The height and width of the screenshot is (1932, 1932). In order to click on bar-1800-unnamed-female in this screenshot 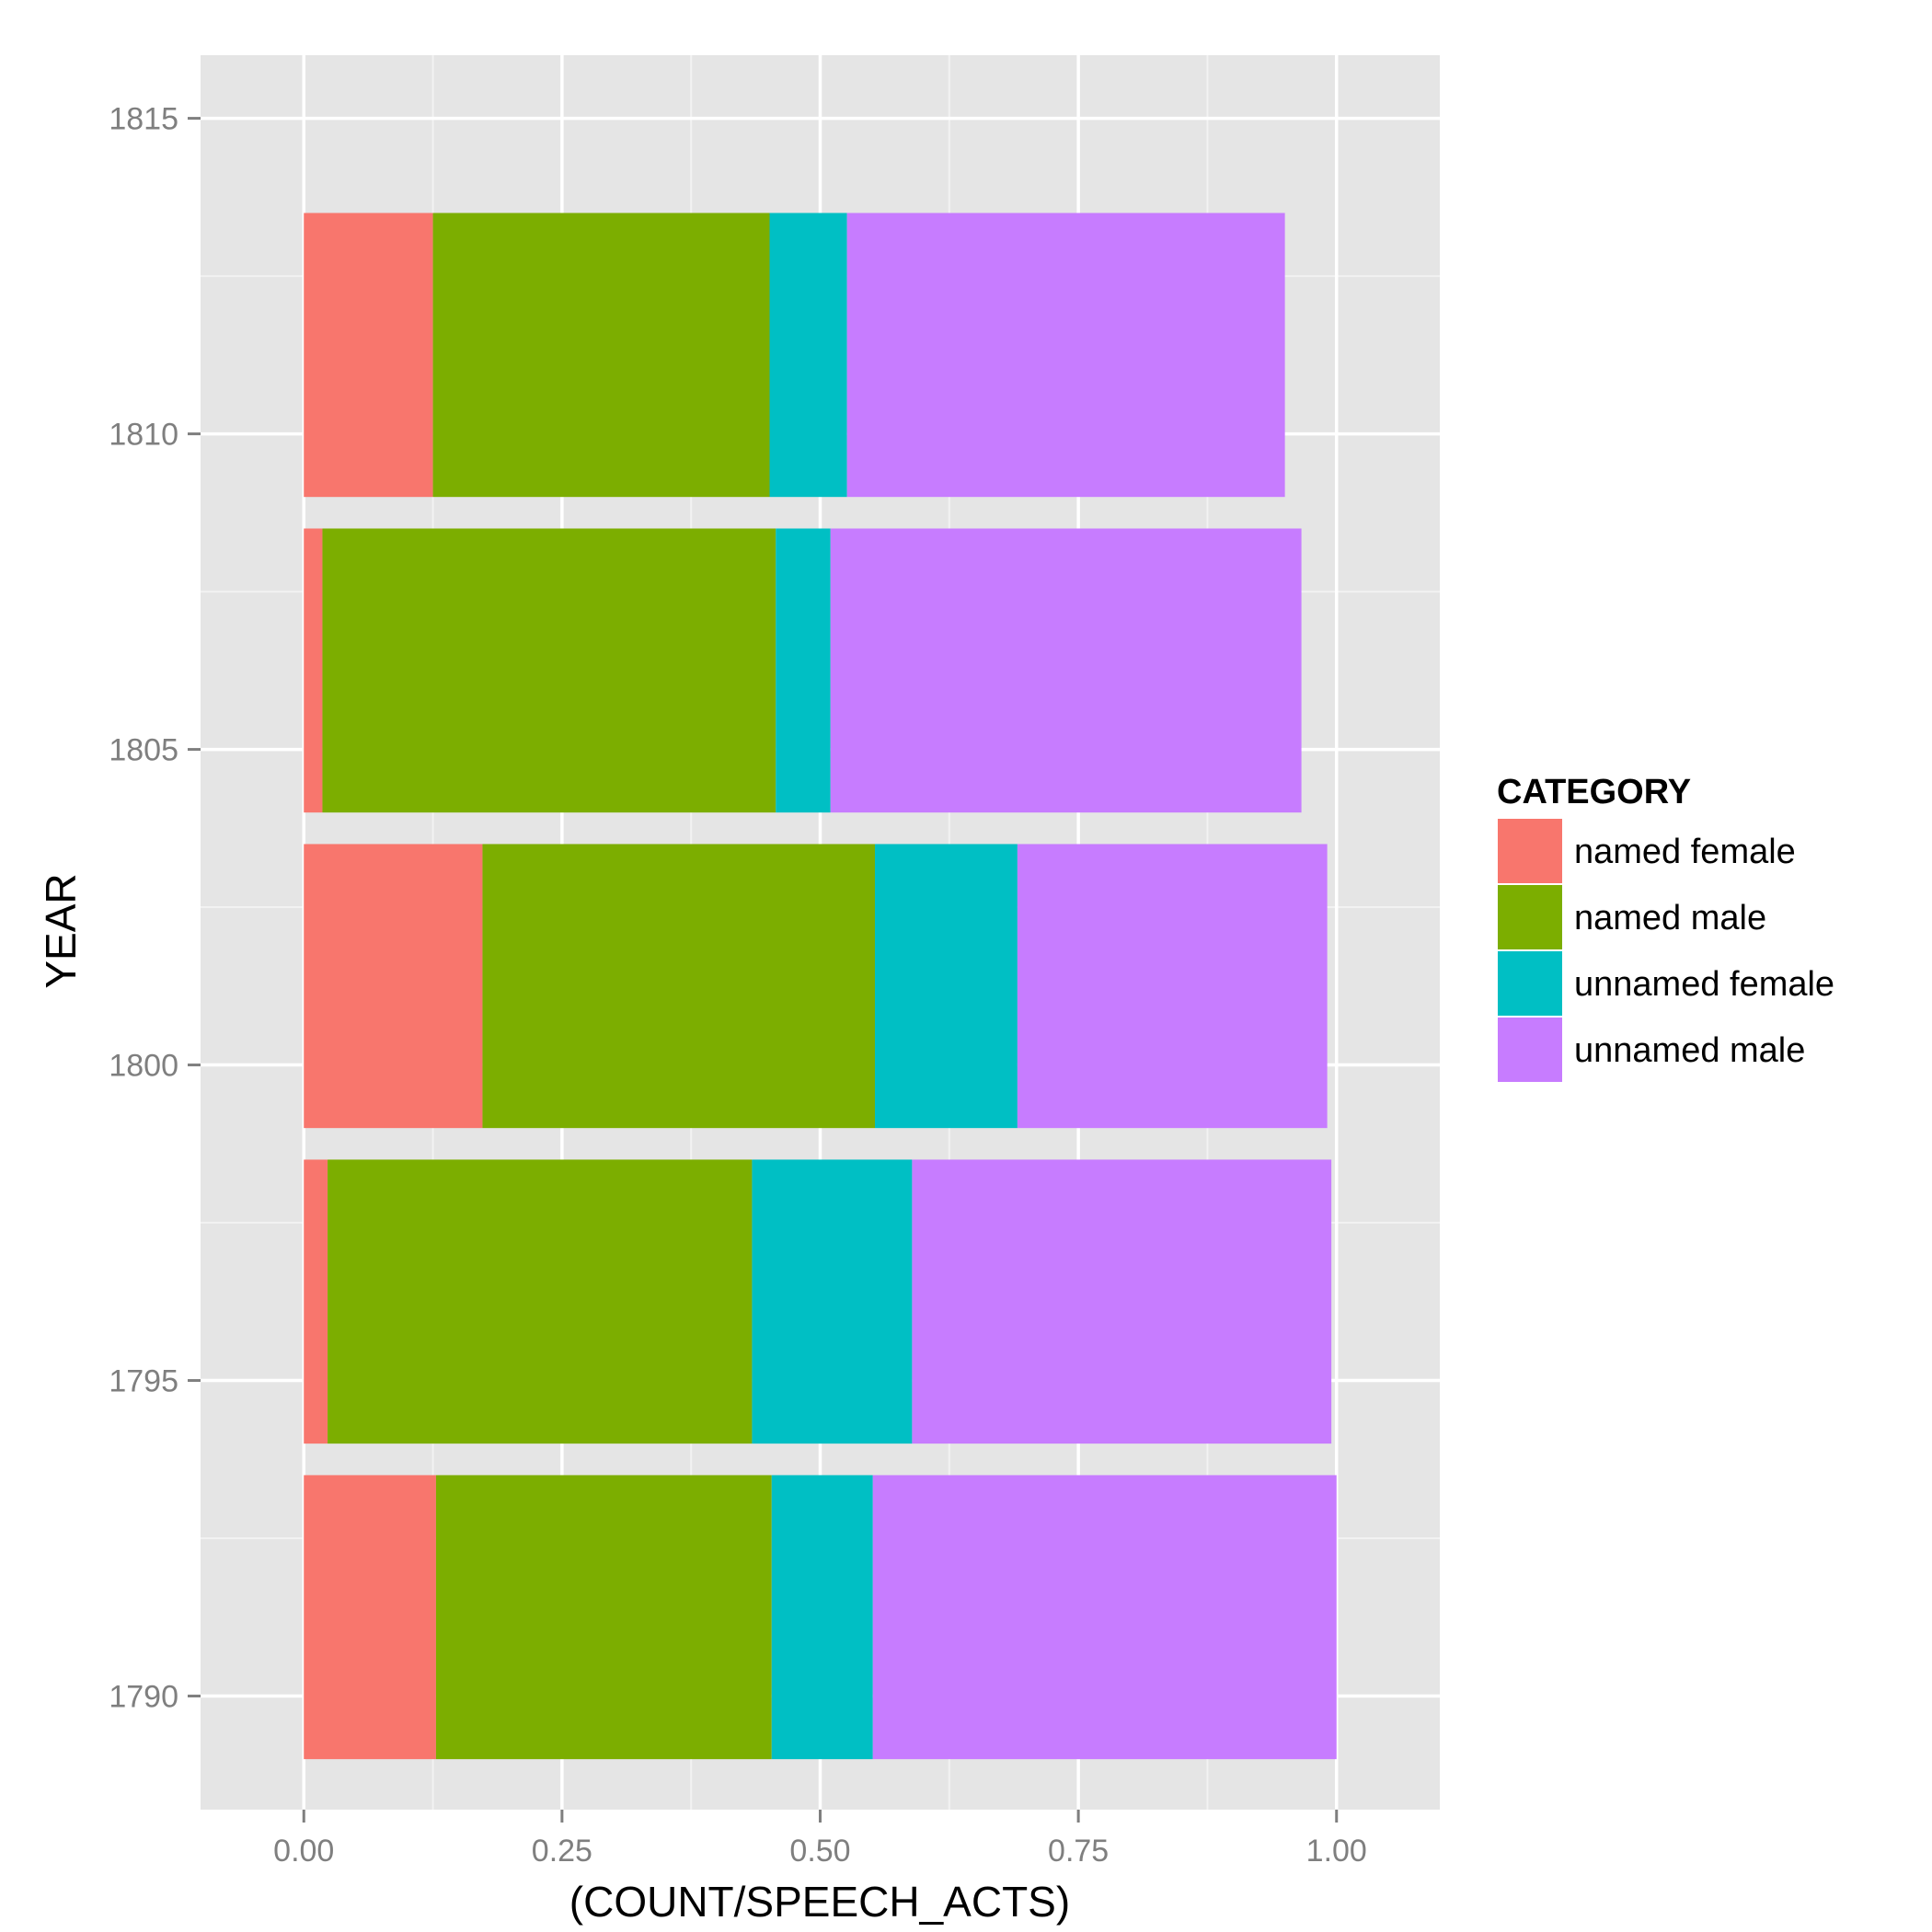, I will do `click(946, 986)`.